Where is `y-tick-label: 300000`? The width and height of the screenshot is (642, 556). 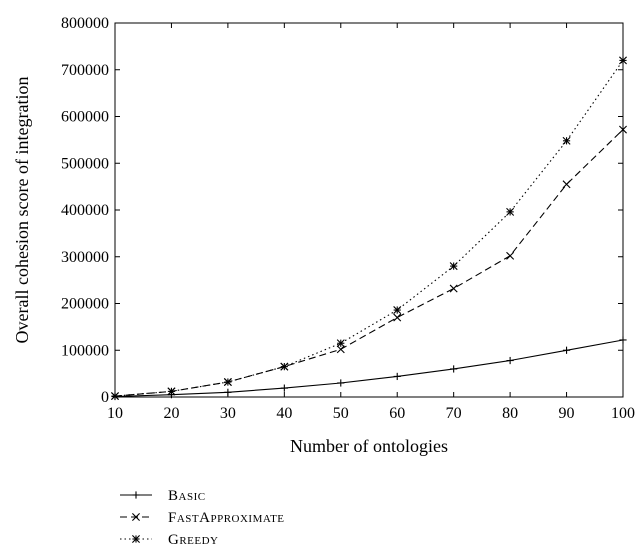
y-tick-label: 300000 is located at coordinates (85, 257).